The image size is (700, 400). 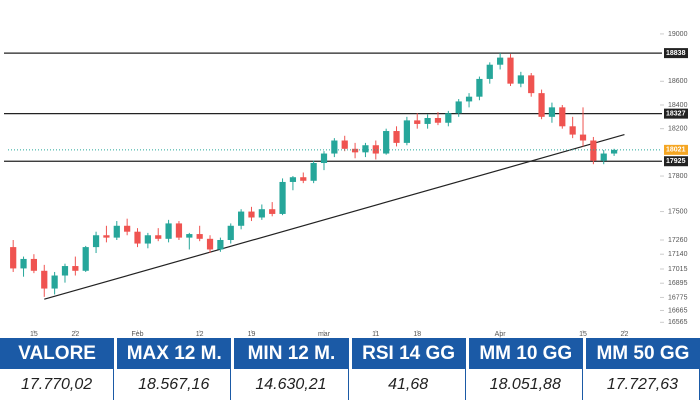 What do you see at coordinates (375, 334) in the screenshot?
I see `x-tick-label: 11` at bounding box center [375, 334].